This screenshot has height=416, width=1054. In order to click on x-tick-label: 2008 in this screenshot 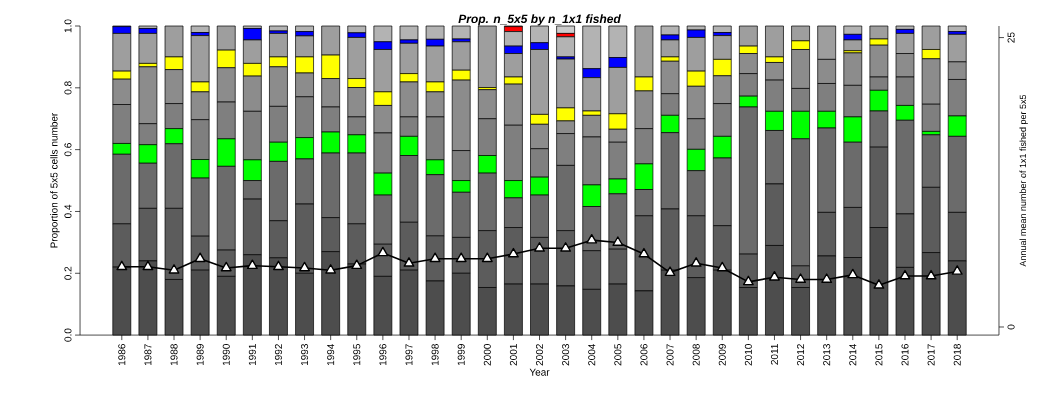, I will do `click(696, 355)`.